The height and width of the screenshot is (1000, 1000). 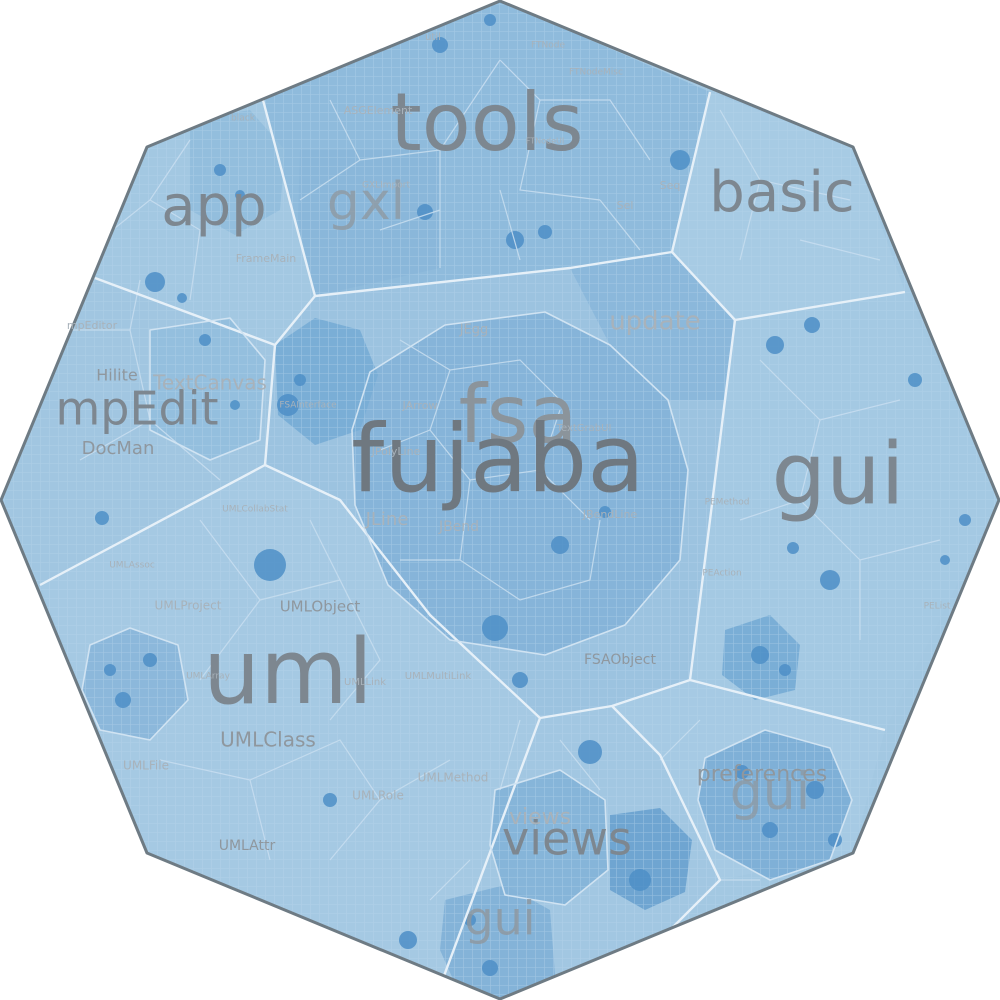 I want to click on label-jbendline: JBendLine, so click(x=610, y=514).